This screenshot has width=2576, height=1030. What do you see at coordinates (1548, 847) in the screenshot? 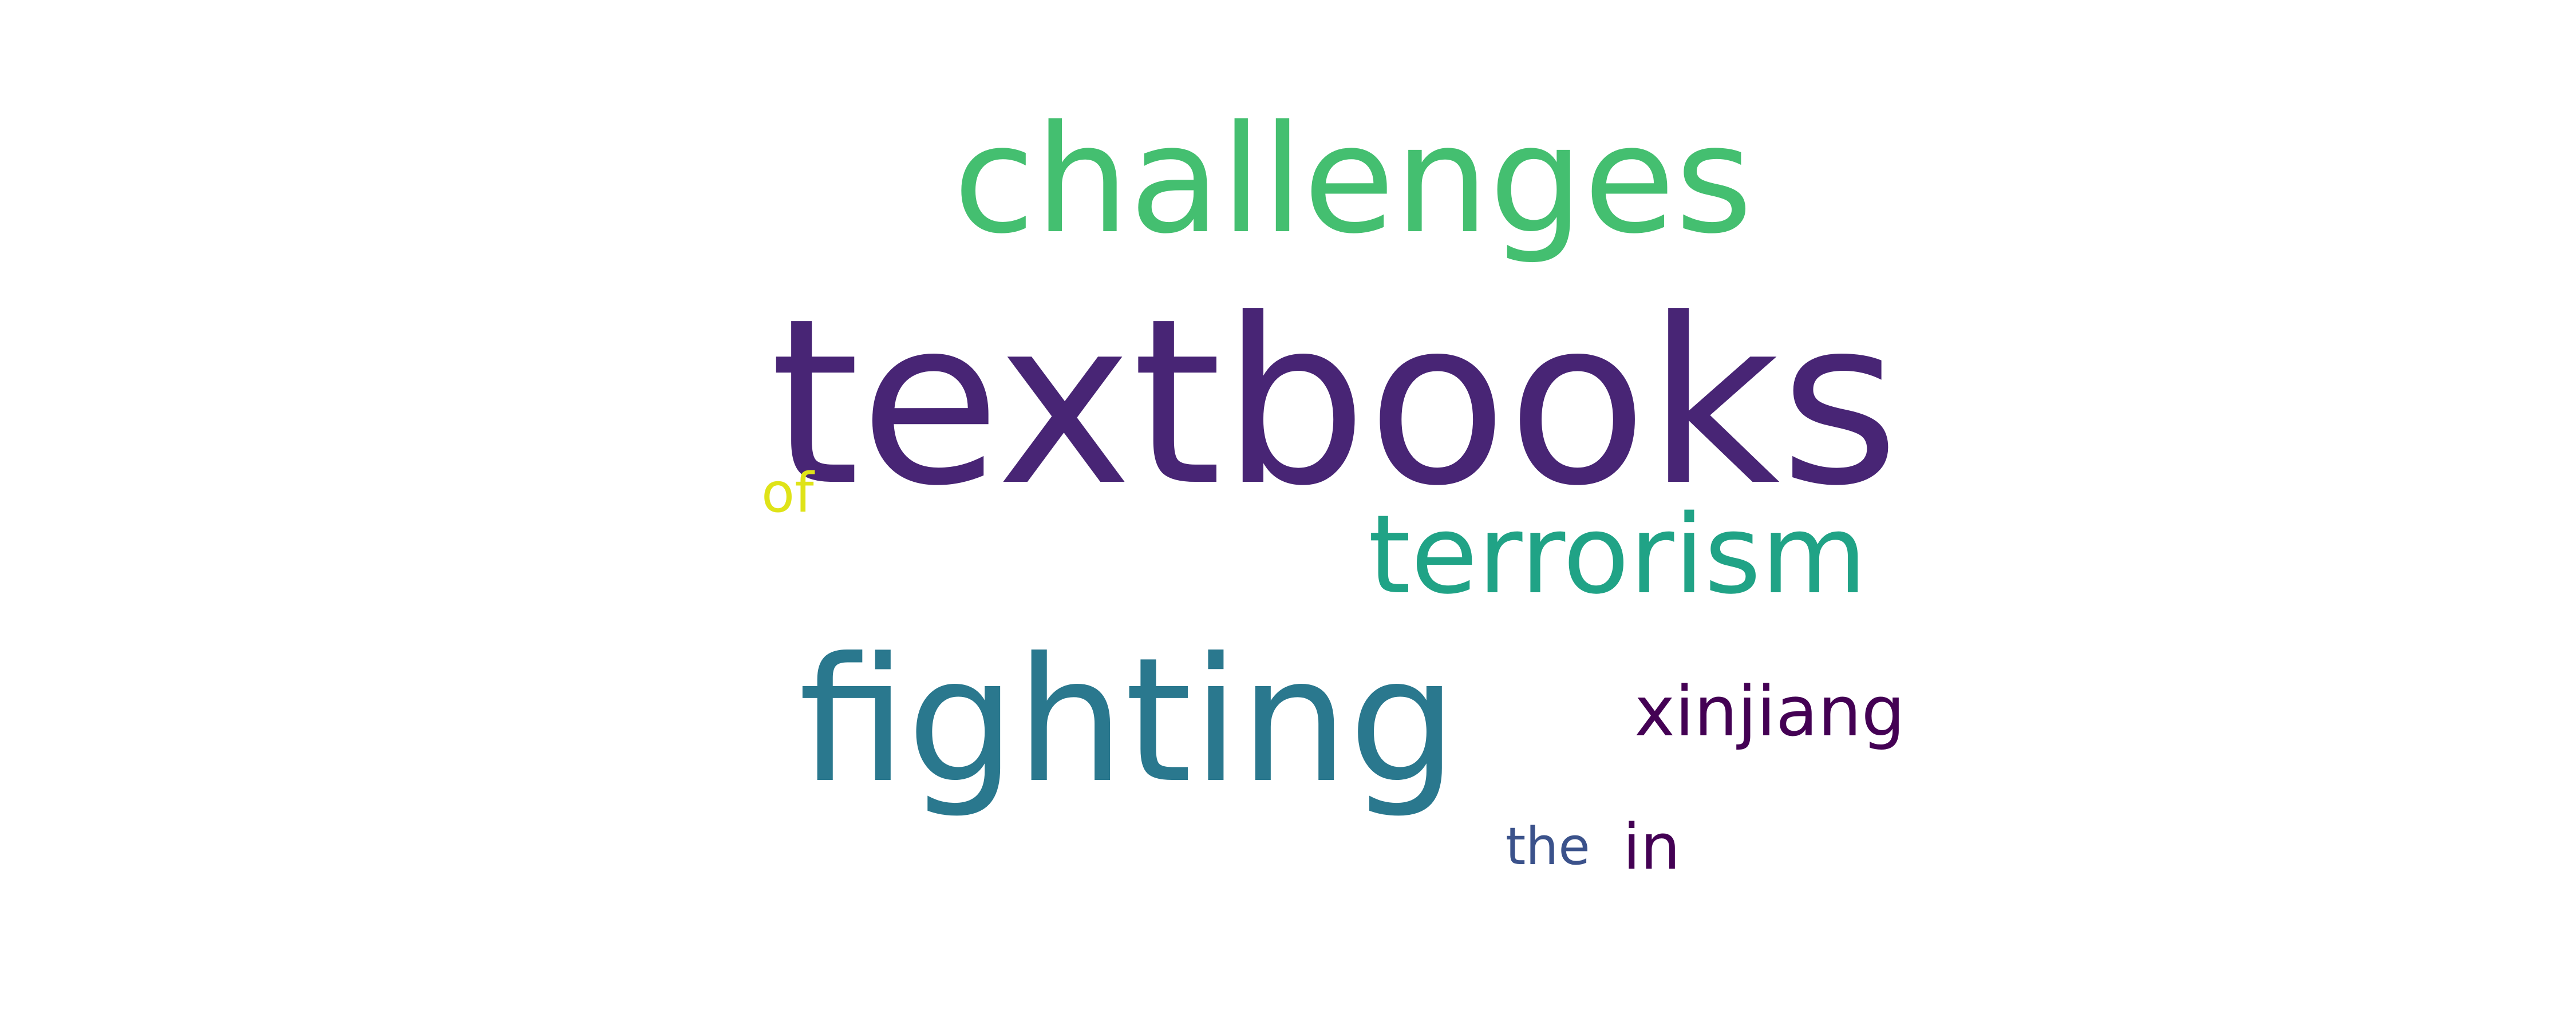
I see `word-the: the` at bounding box center [1548, 847].